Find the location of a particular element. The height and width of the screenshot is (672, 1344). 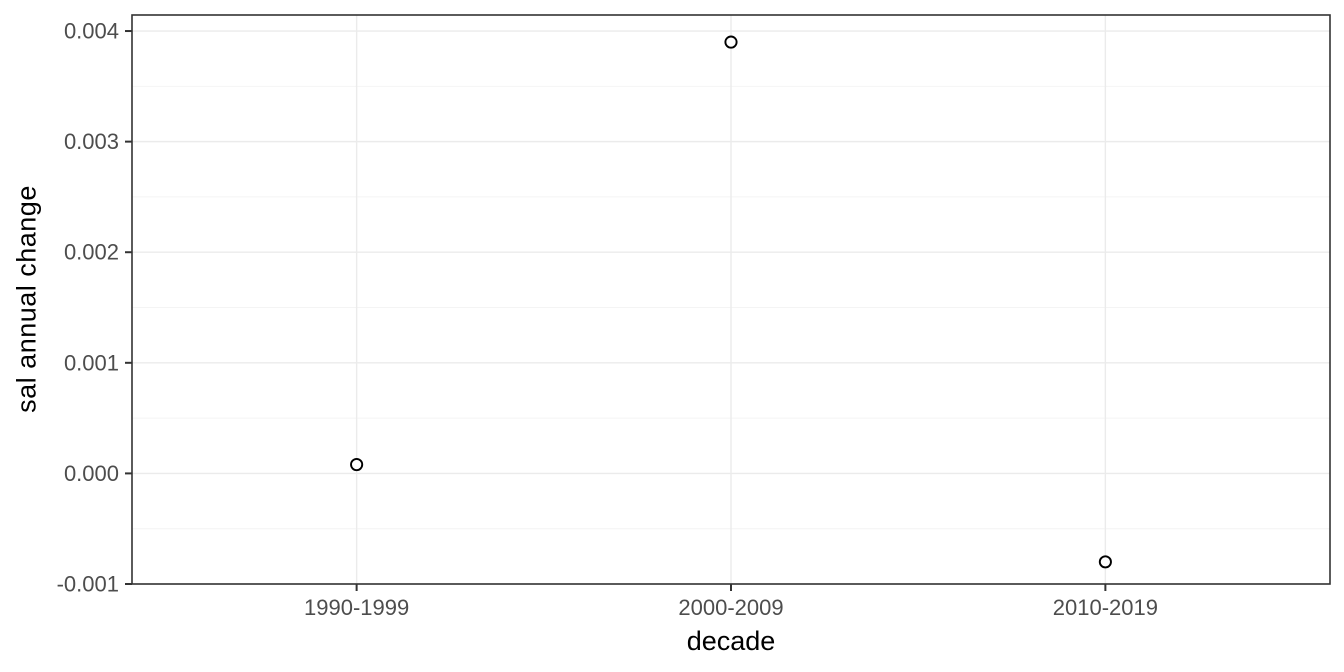

y-tick-label: -0.001 is located at coordinates (88, 583).